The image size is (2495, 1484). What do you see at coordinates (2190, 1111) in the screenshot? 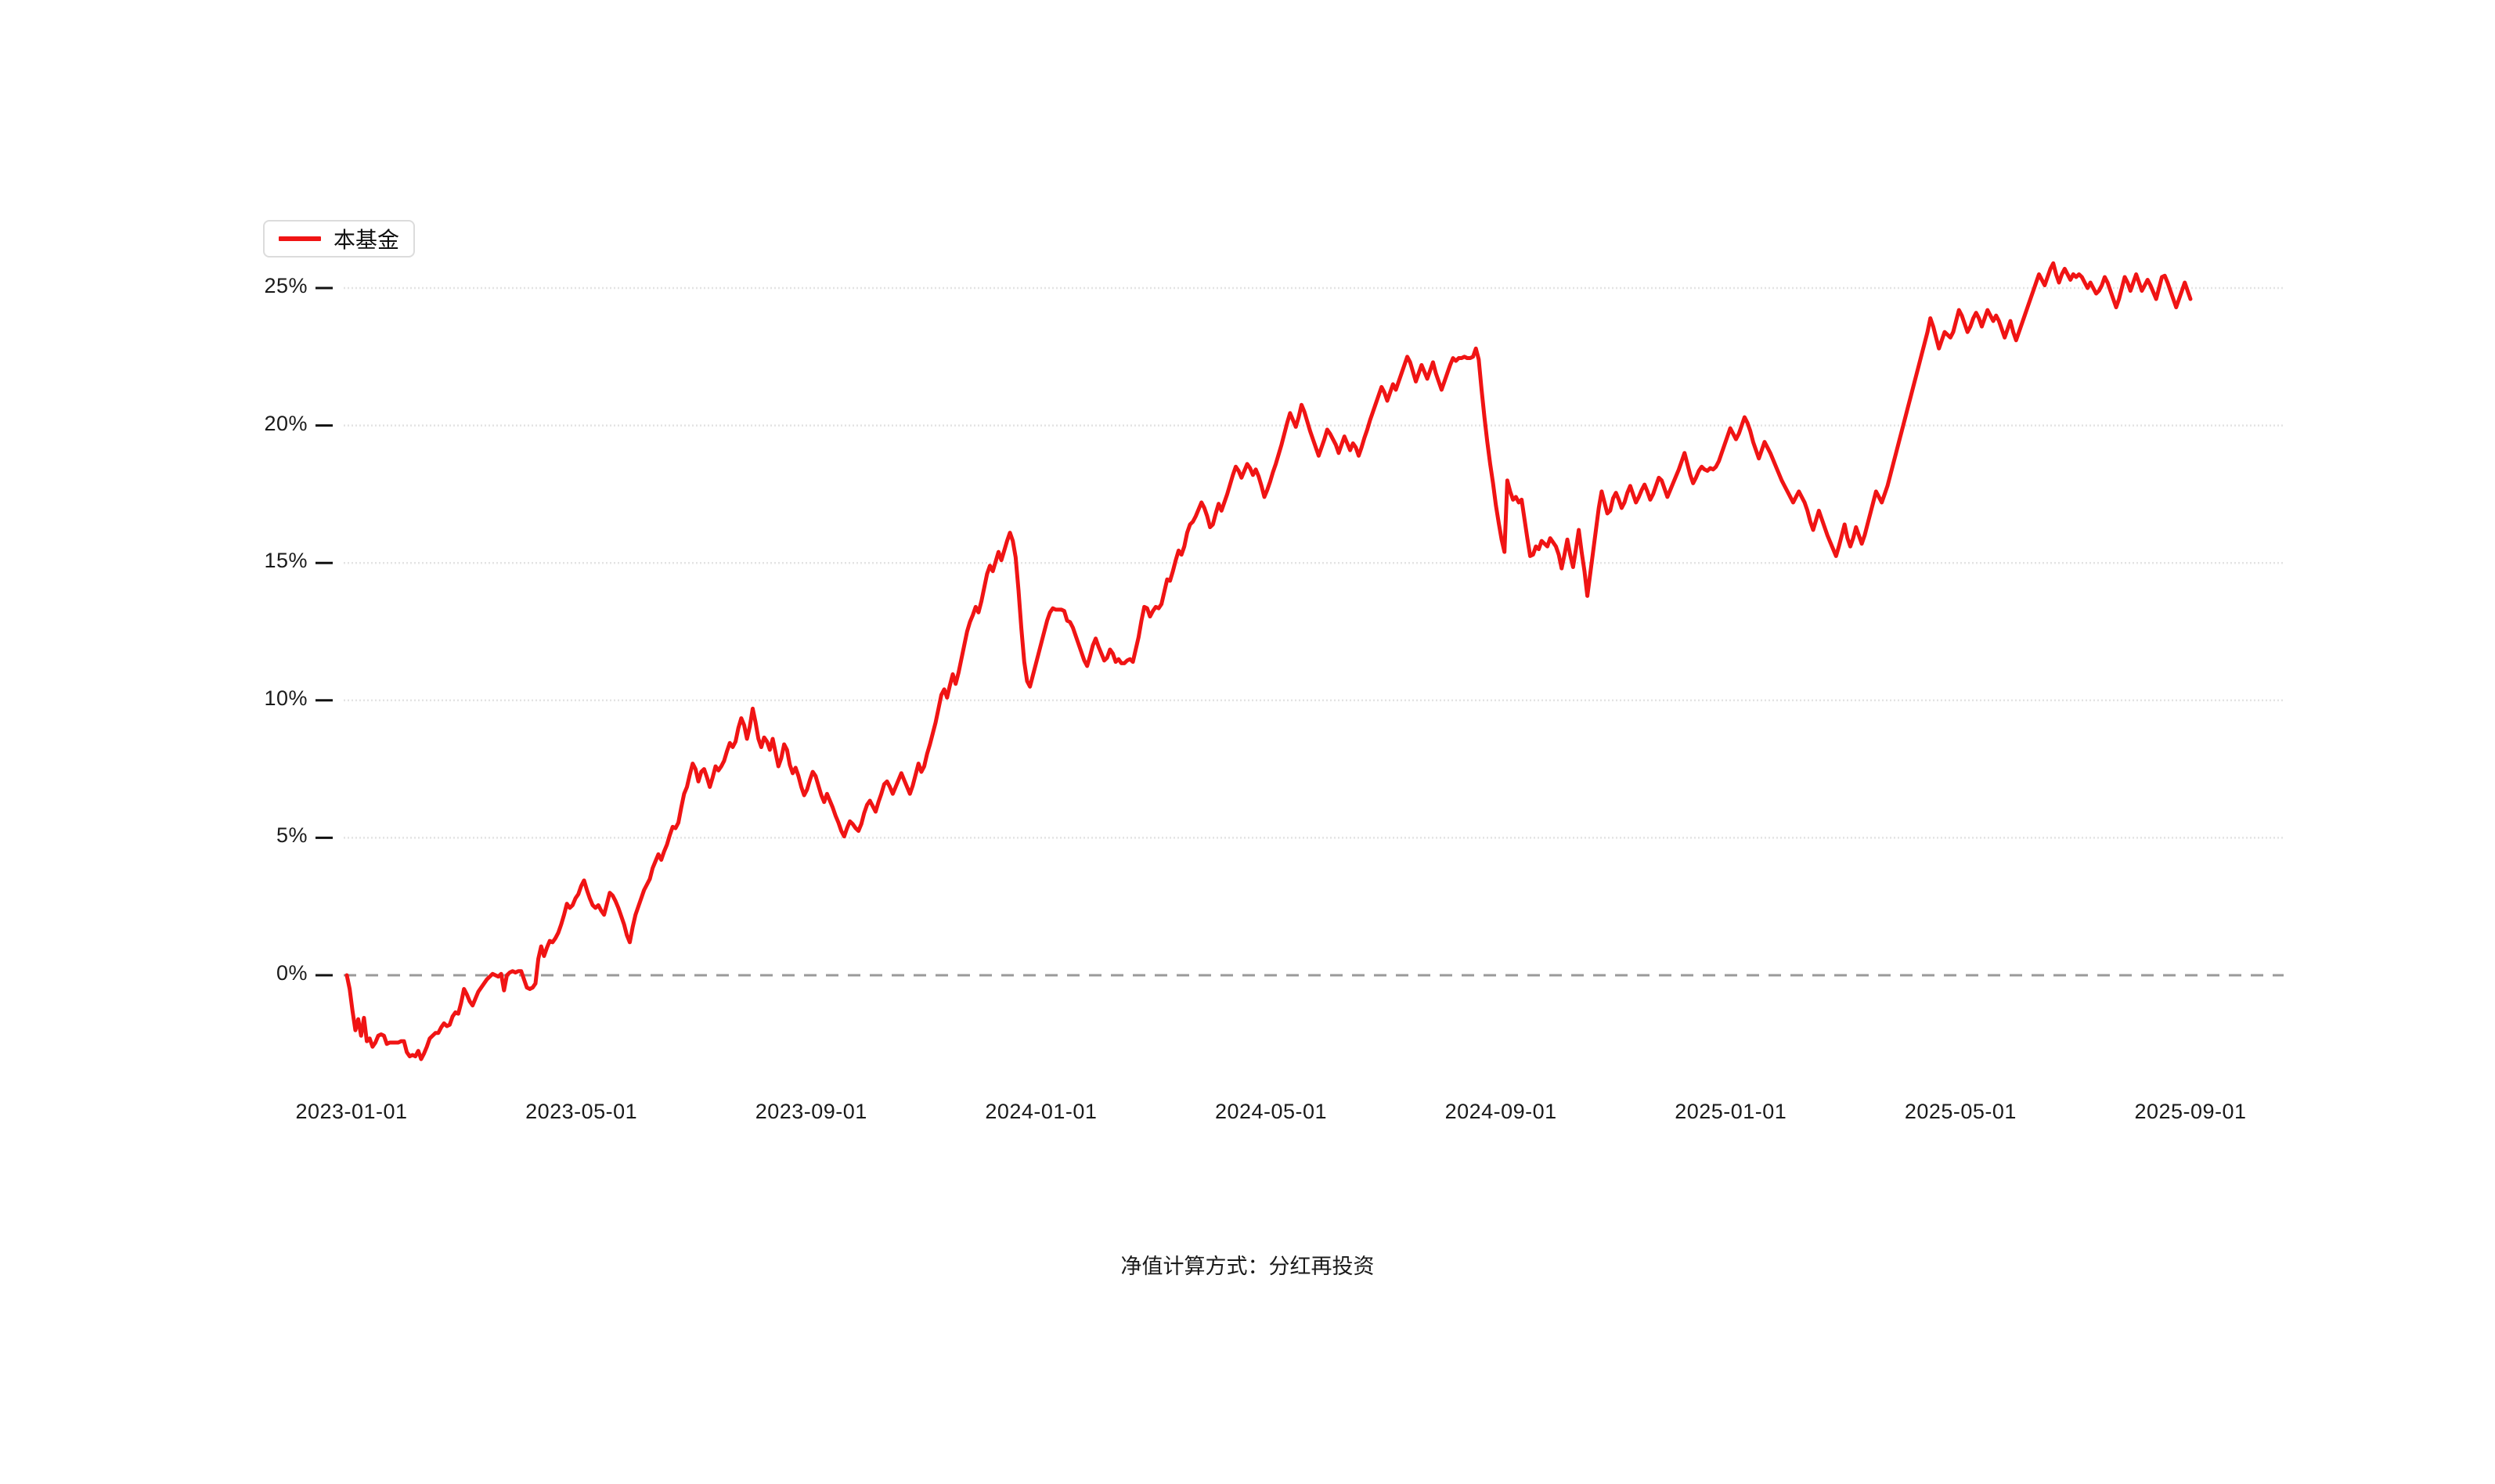
I see `x-axis-tick-label: 2025-09-01` at bounding box center [2190, 1111].